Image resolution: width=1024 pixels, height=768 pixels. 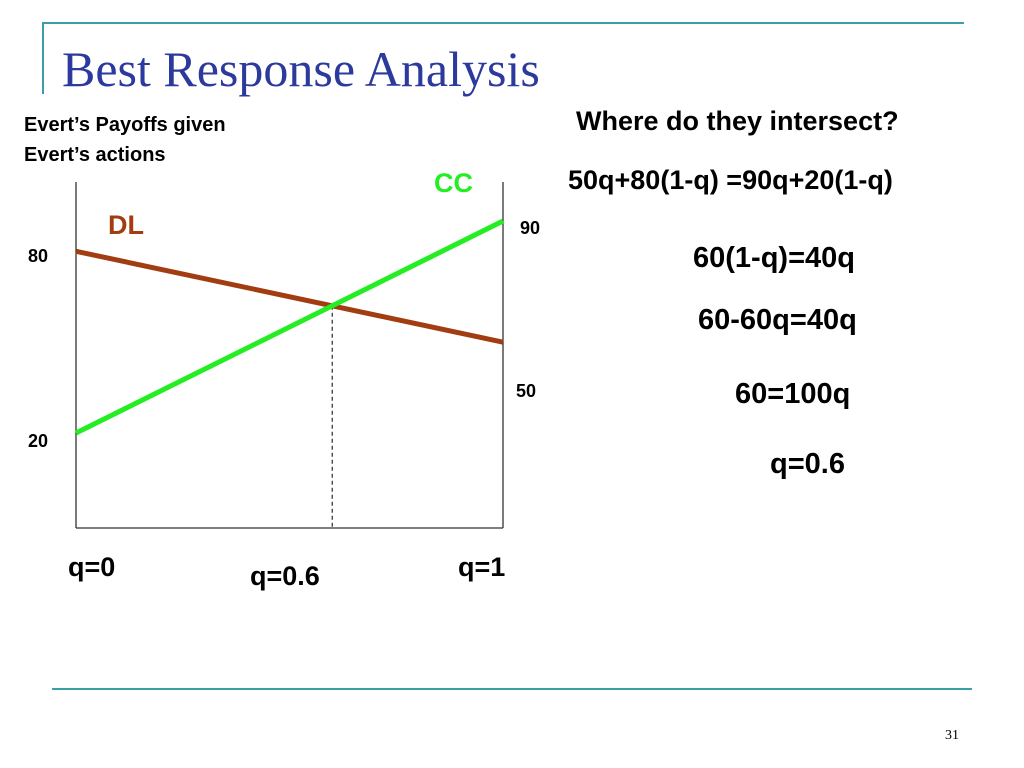 What do you see at coordinates (512, 689) in the screenshot?
I see `bottom-border` at bounding box center [512, 689].